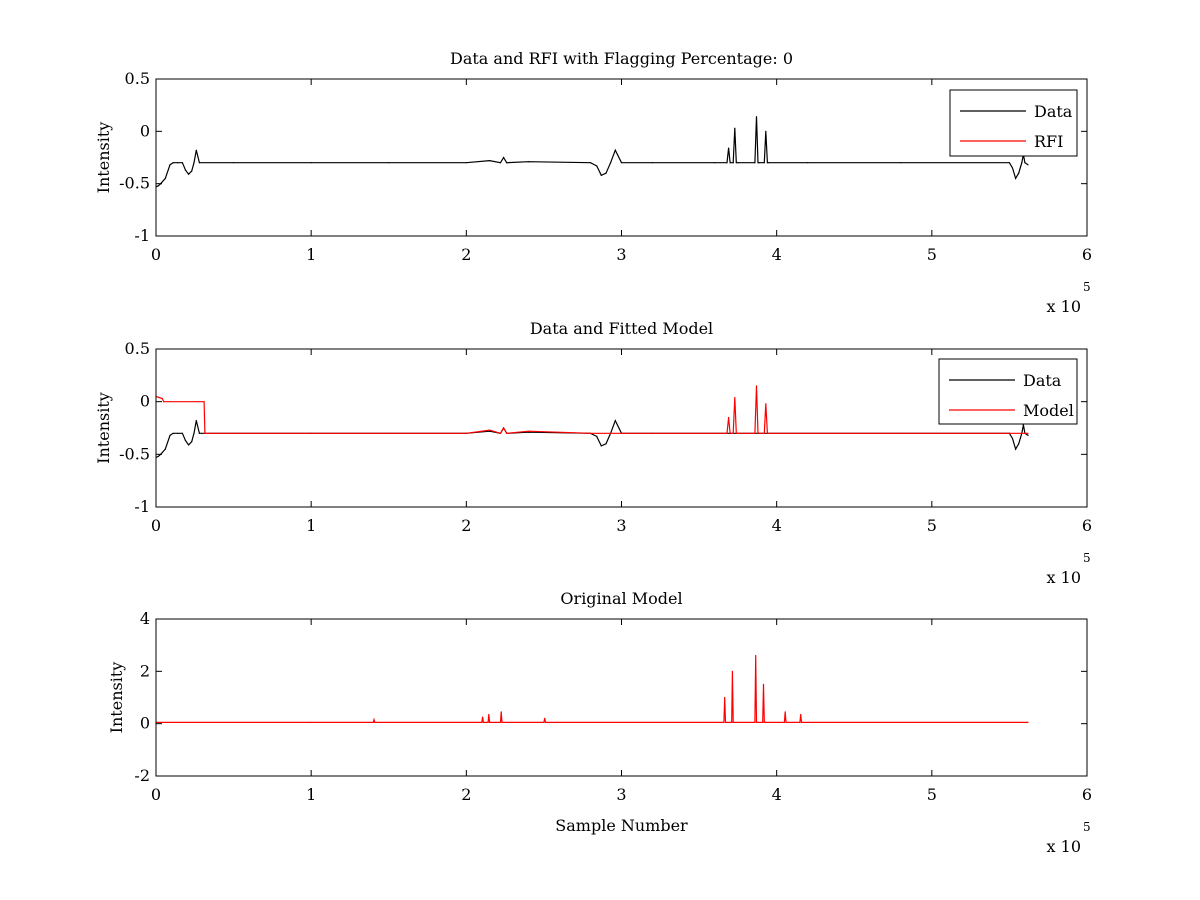 The height and width of the screenshot is (900, 1200). Describe the element at coordinates (621, 794) in the screenshot. I see `chart-2-x-tick-label: 3` at that location.